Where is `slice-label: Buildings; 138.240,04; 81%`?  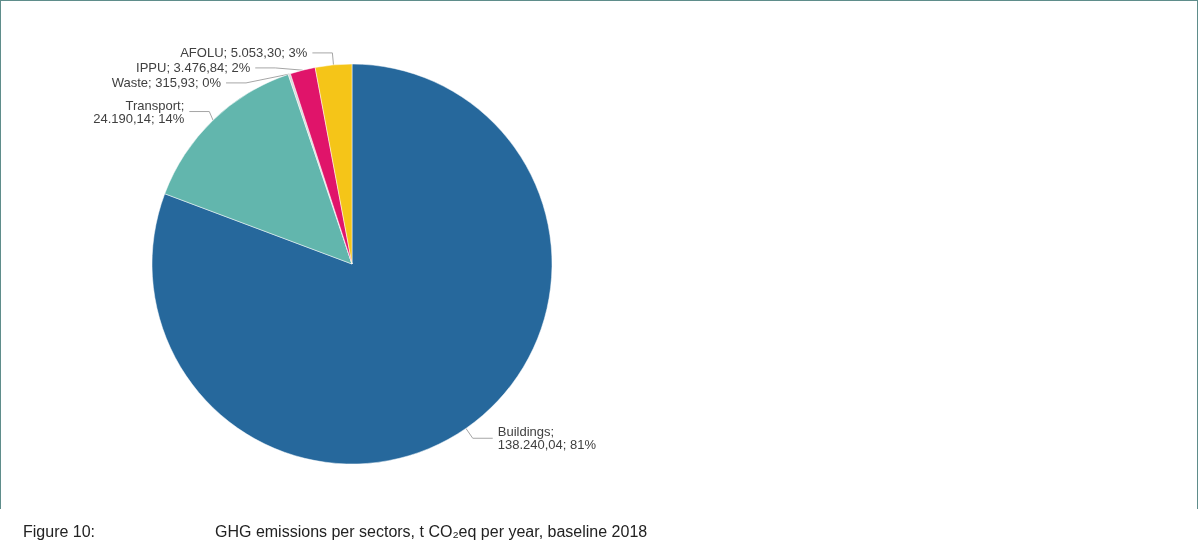
slice-label: Buildings; 138.240,04; 81% is located at coordinates (547, 438).